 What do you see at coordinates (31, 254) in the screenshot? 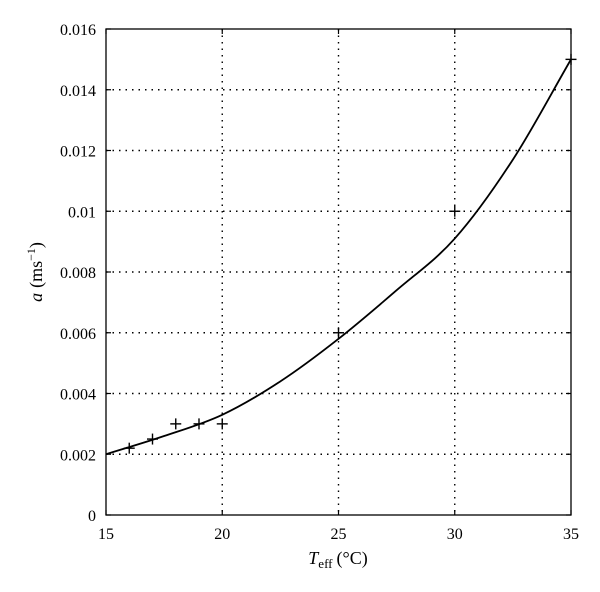
I see `y-axis-unit-exponent: −1` at bounding box center [31, 254].